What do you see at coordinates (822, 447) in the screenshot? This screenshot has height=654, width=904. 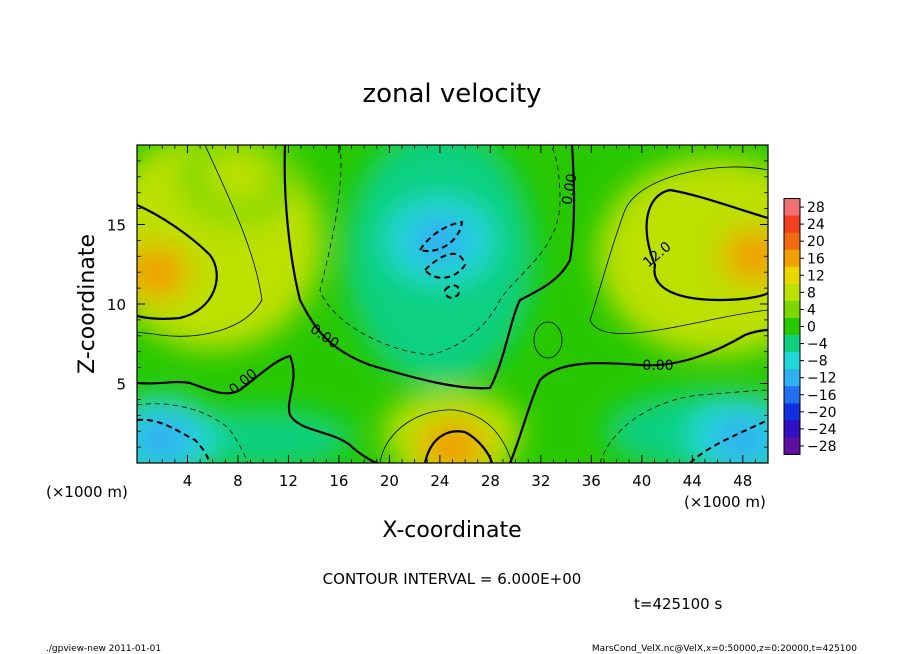 I see `colorbar-label: −28` at bounding box center [822, 447].